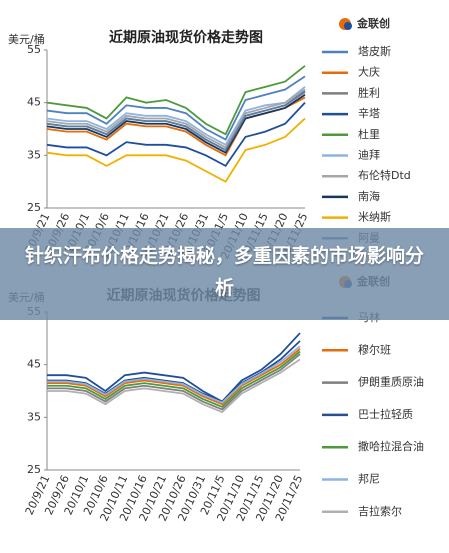  Describe the element at coordinates (374, 349) in the screenshot. I see `legend-label: 穆尔班` at that location.